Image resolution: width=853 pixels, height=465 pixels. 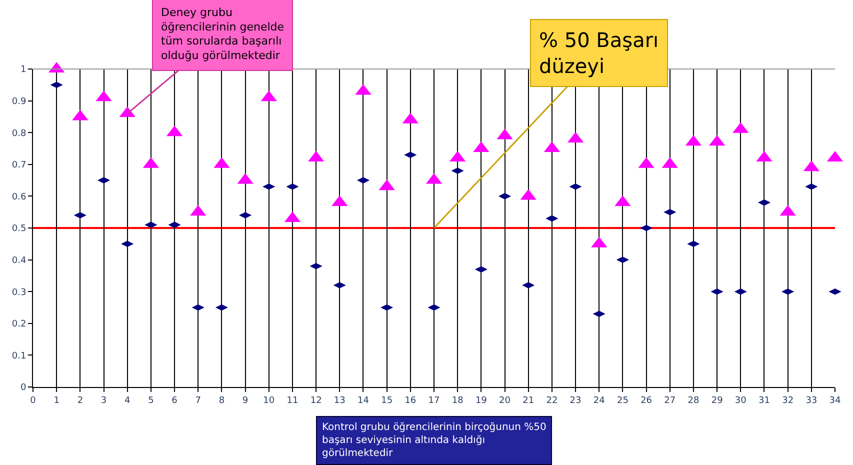 What do you see at coordinates (127, 401) in the screenshot?
I see `x-tick-label: 4` at bounding box center [127, 401].